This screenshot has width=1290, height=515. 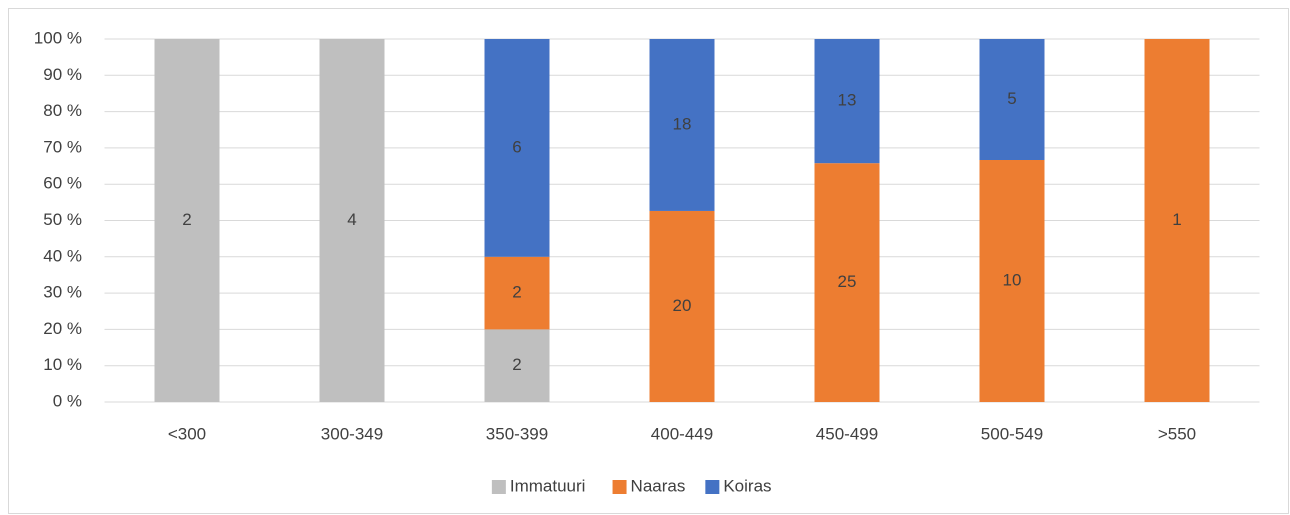 What do you see at coordinates (58, 37) in the screenshot?
I see `y-tick-label: 100 %` at bounding box center [58, 37].